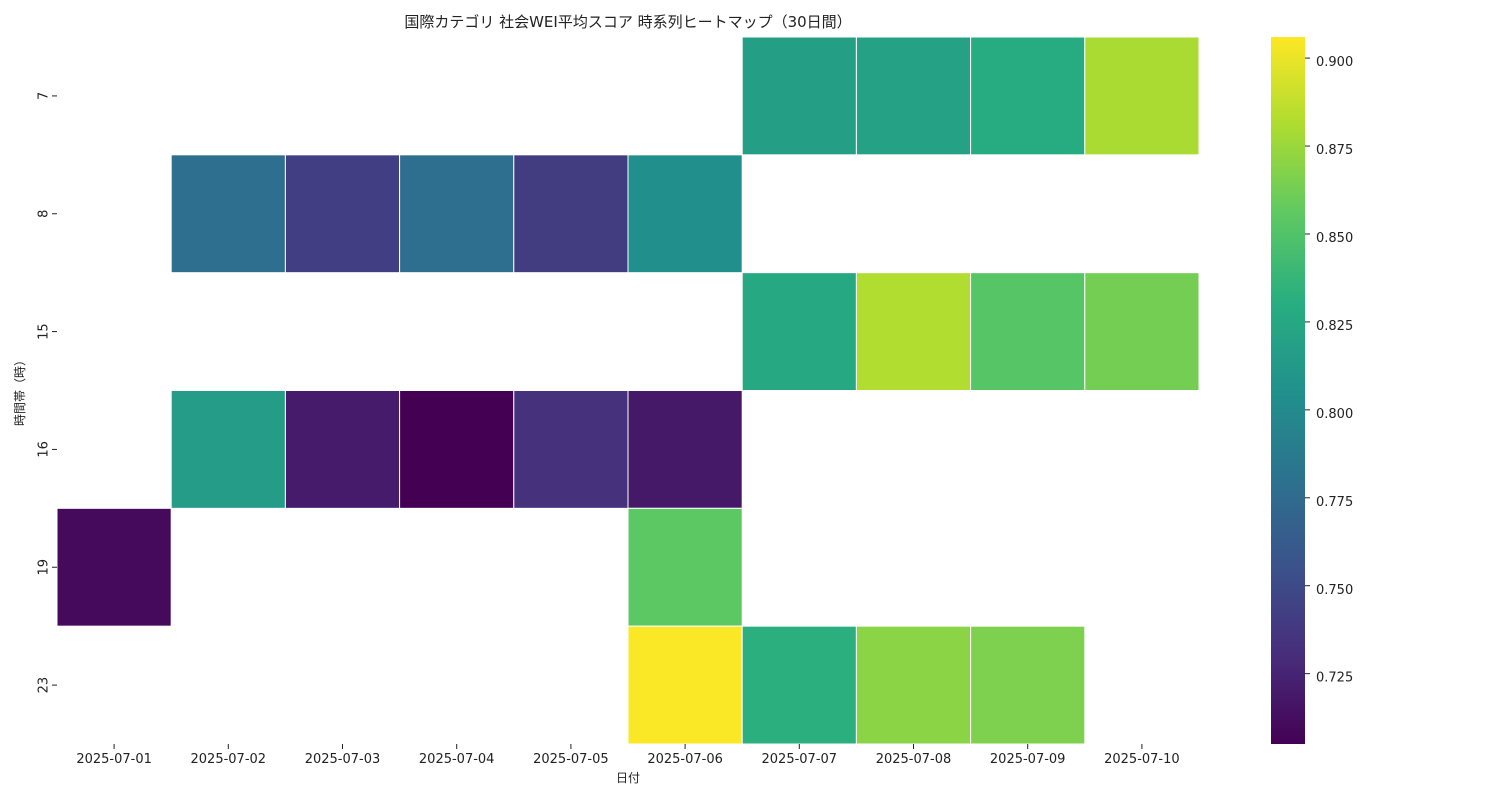  I want to click on colorbar-tick-label: 0.850, so click(1334, 238).